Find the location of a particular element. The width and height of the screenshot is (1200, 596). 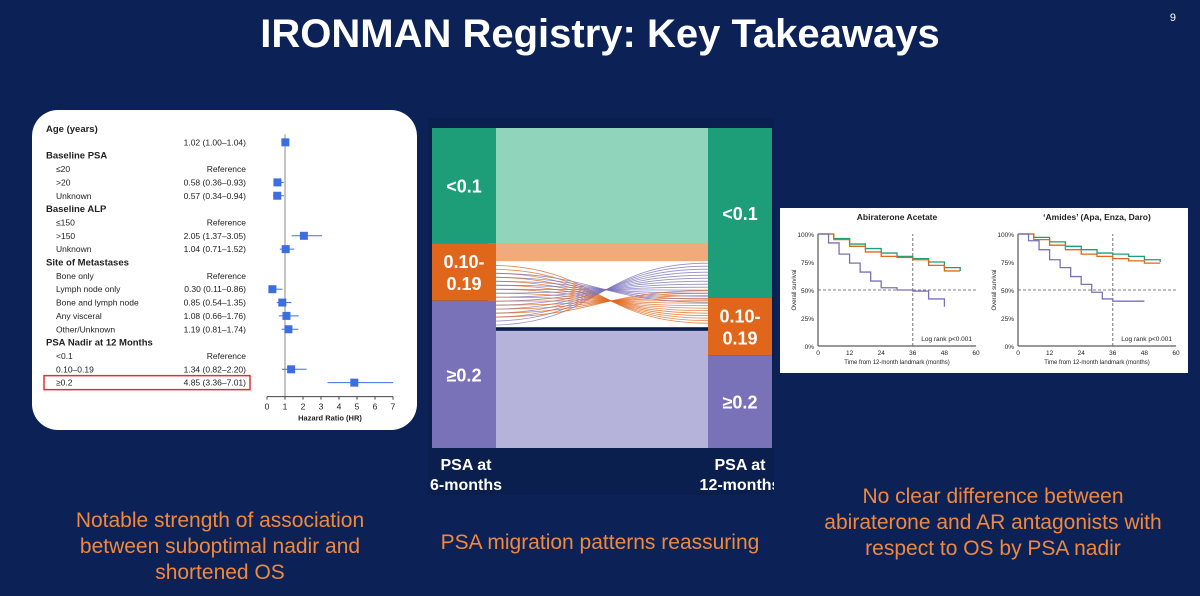

page-number: 9 is located at coordinates (1172, 18).